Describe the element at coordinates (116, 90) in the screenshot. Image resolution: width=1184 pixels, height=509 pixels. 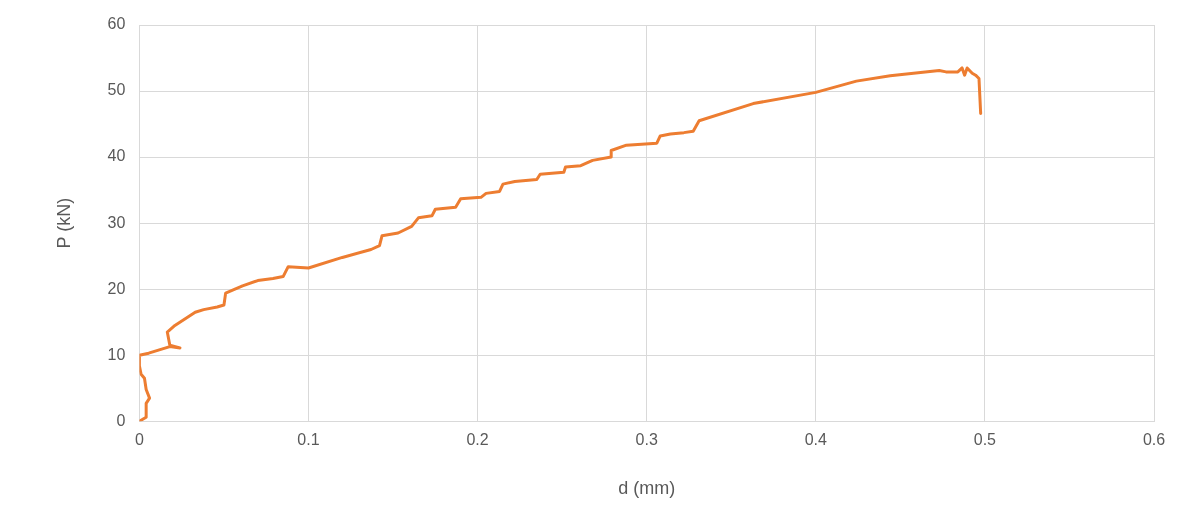
I see `y-tick-label: 50` at that location.